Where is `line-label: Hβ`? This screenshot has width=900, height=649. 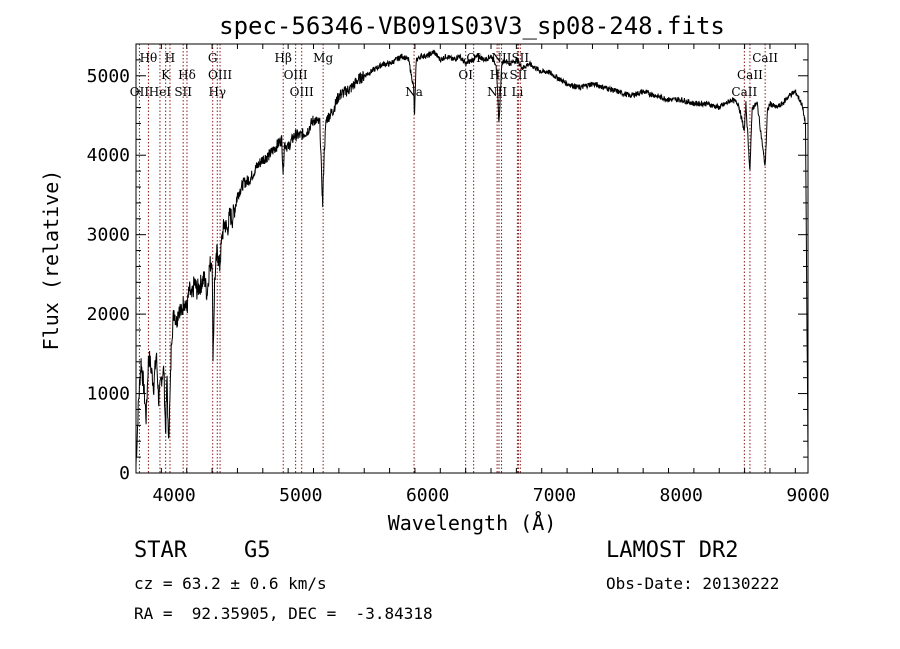 line-label: Hβ is located at coordinates (283, 58).